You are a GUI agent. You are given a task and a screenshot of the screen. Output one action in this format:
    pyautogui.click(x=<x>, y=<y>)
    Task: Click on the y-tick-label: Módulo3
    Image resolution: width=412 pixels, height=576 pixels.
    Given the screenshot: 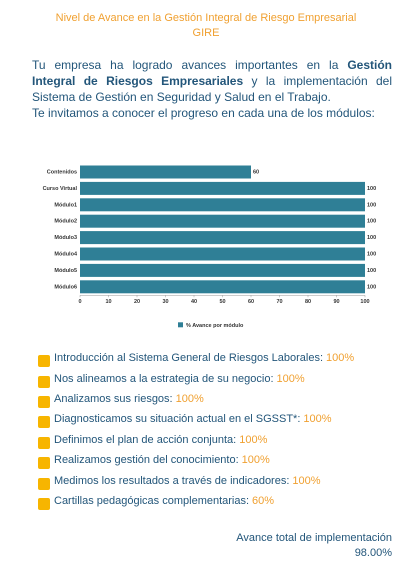 What is the action you would take?
    pyautogui.click(x=65, y=238)
    